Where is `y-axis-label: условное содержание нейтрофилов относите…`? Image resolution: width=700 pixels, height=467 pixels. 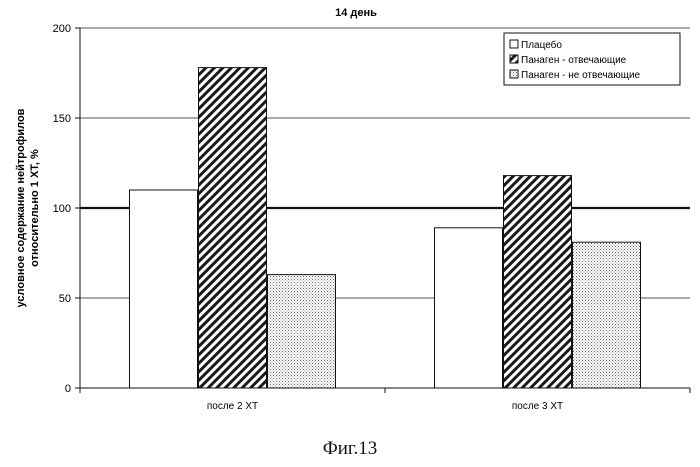
y-axis-label: условное содержание нейтрофилов относите… is located at coordinates (28, 207).